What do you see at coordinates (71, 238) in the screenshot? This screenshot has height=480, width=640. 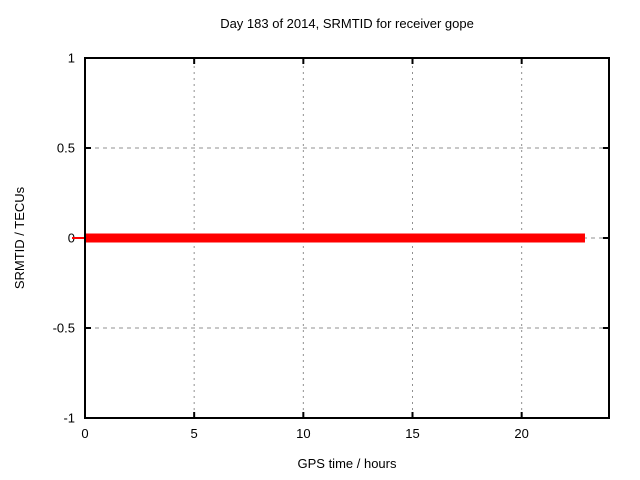 I see `y-tick-label: 0` at bounding box center [71, 238].